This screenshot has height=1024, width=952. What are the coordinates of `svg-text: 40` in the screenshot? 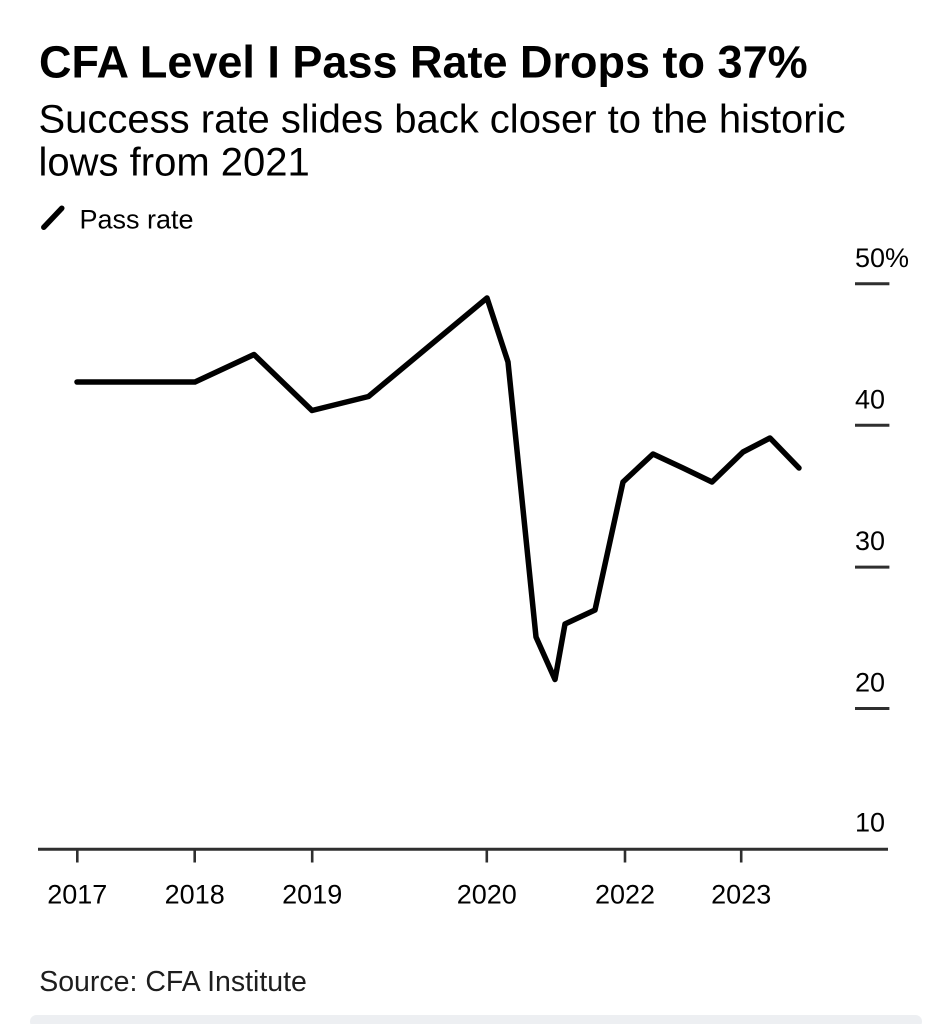 It's located at (870, 399).